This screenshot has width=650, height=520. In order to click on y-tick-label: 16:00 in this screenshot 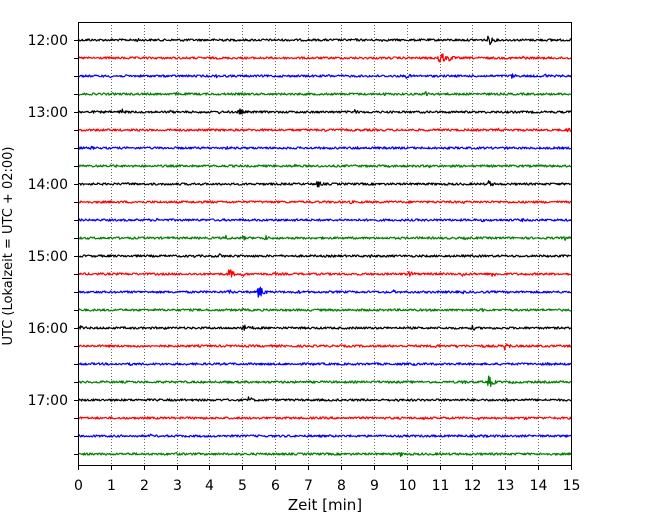, I will do `click(48, 329)`.